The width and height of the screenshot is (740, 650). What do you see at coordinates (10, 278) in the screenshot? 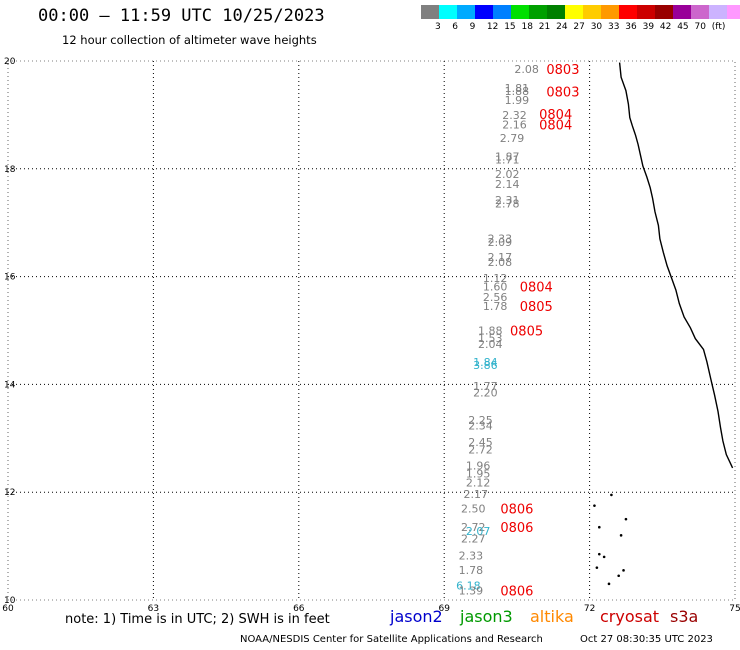
I see `lat-tick-label: 16` at bounding box center [10, 278].